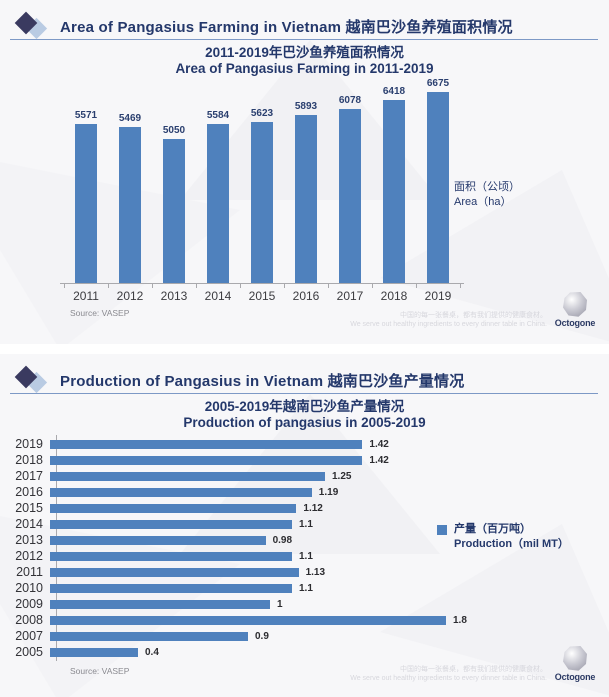 The width and height of the screenshot is (609, 697). Describe the element at coordinates (304, 422) in the screenshot. I see `chart-title-en: Production of pangasius in 2005-2019` at that location.